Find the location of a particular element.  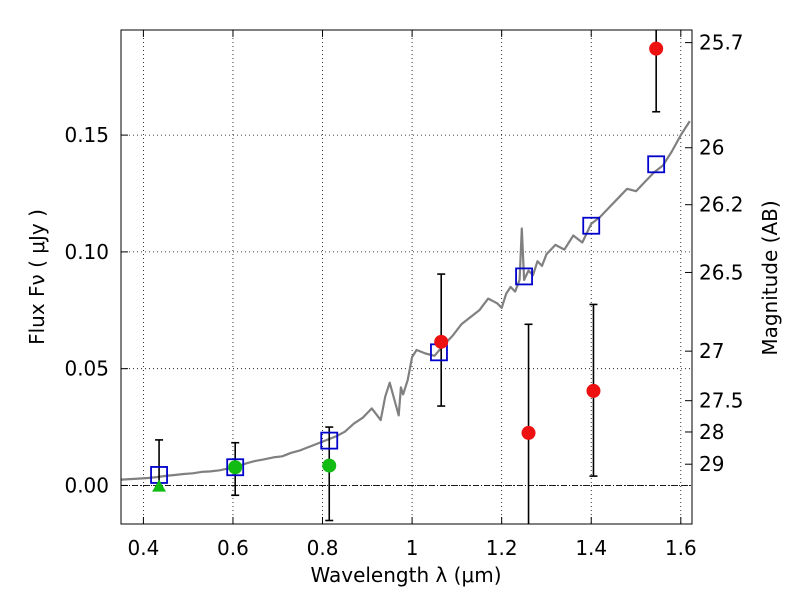

x-tick-label: 1.4 is located at coordinates (591, 548).